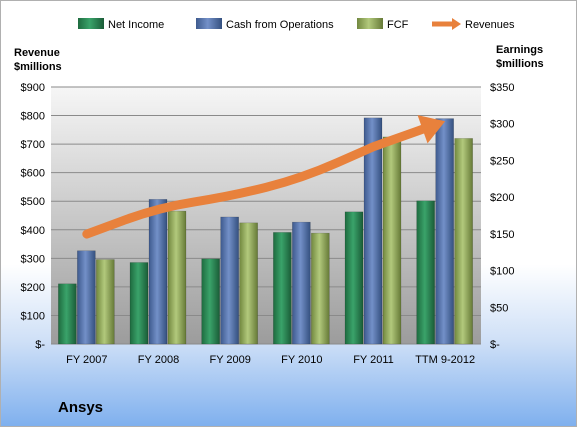  Describe the element at coordinates (445, 360) in the screenshot. I see `category-label: TTM 9-2012` at that location.